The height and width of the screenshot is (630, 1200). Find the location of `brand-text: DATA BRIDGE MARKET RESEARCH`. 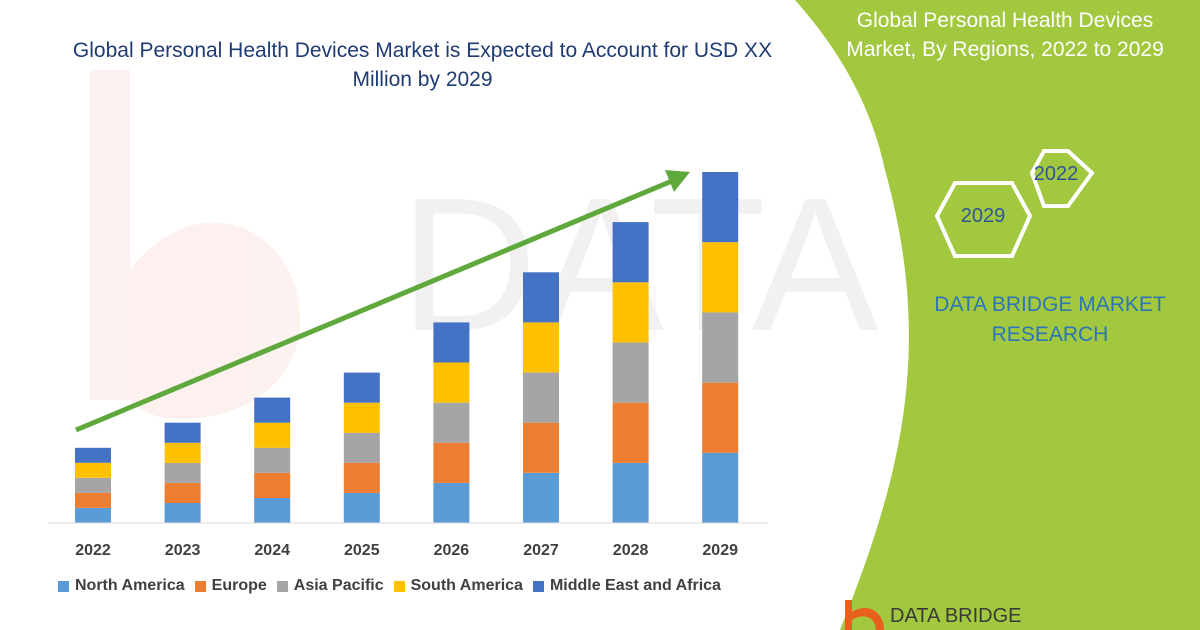

brand-text: DATA BRIDGE MARKET RESEARCH is located at coordinates (1050, 319).